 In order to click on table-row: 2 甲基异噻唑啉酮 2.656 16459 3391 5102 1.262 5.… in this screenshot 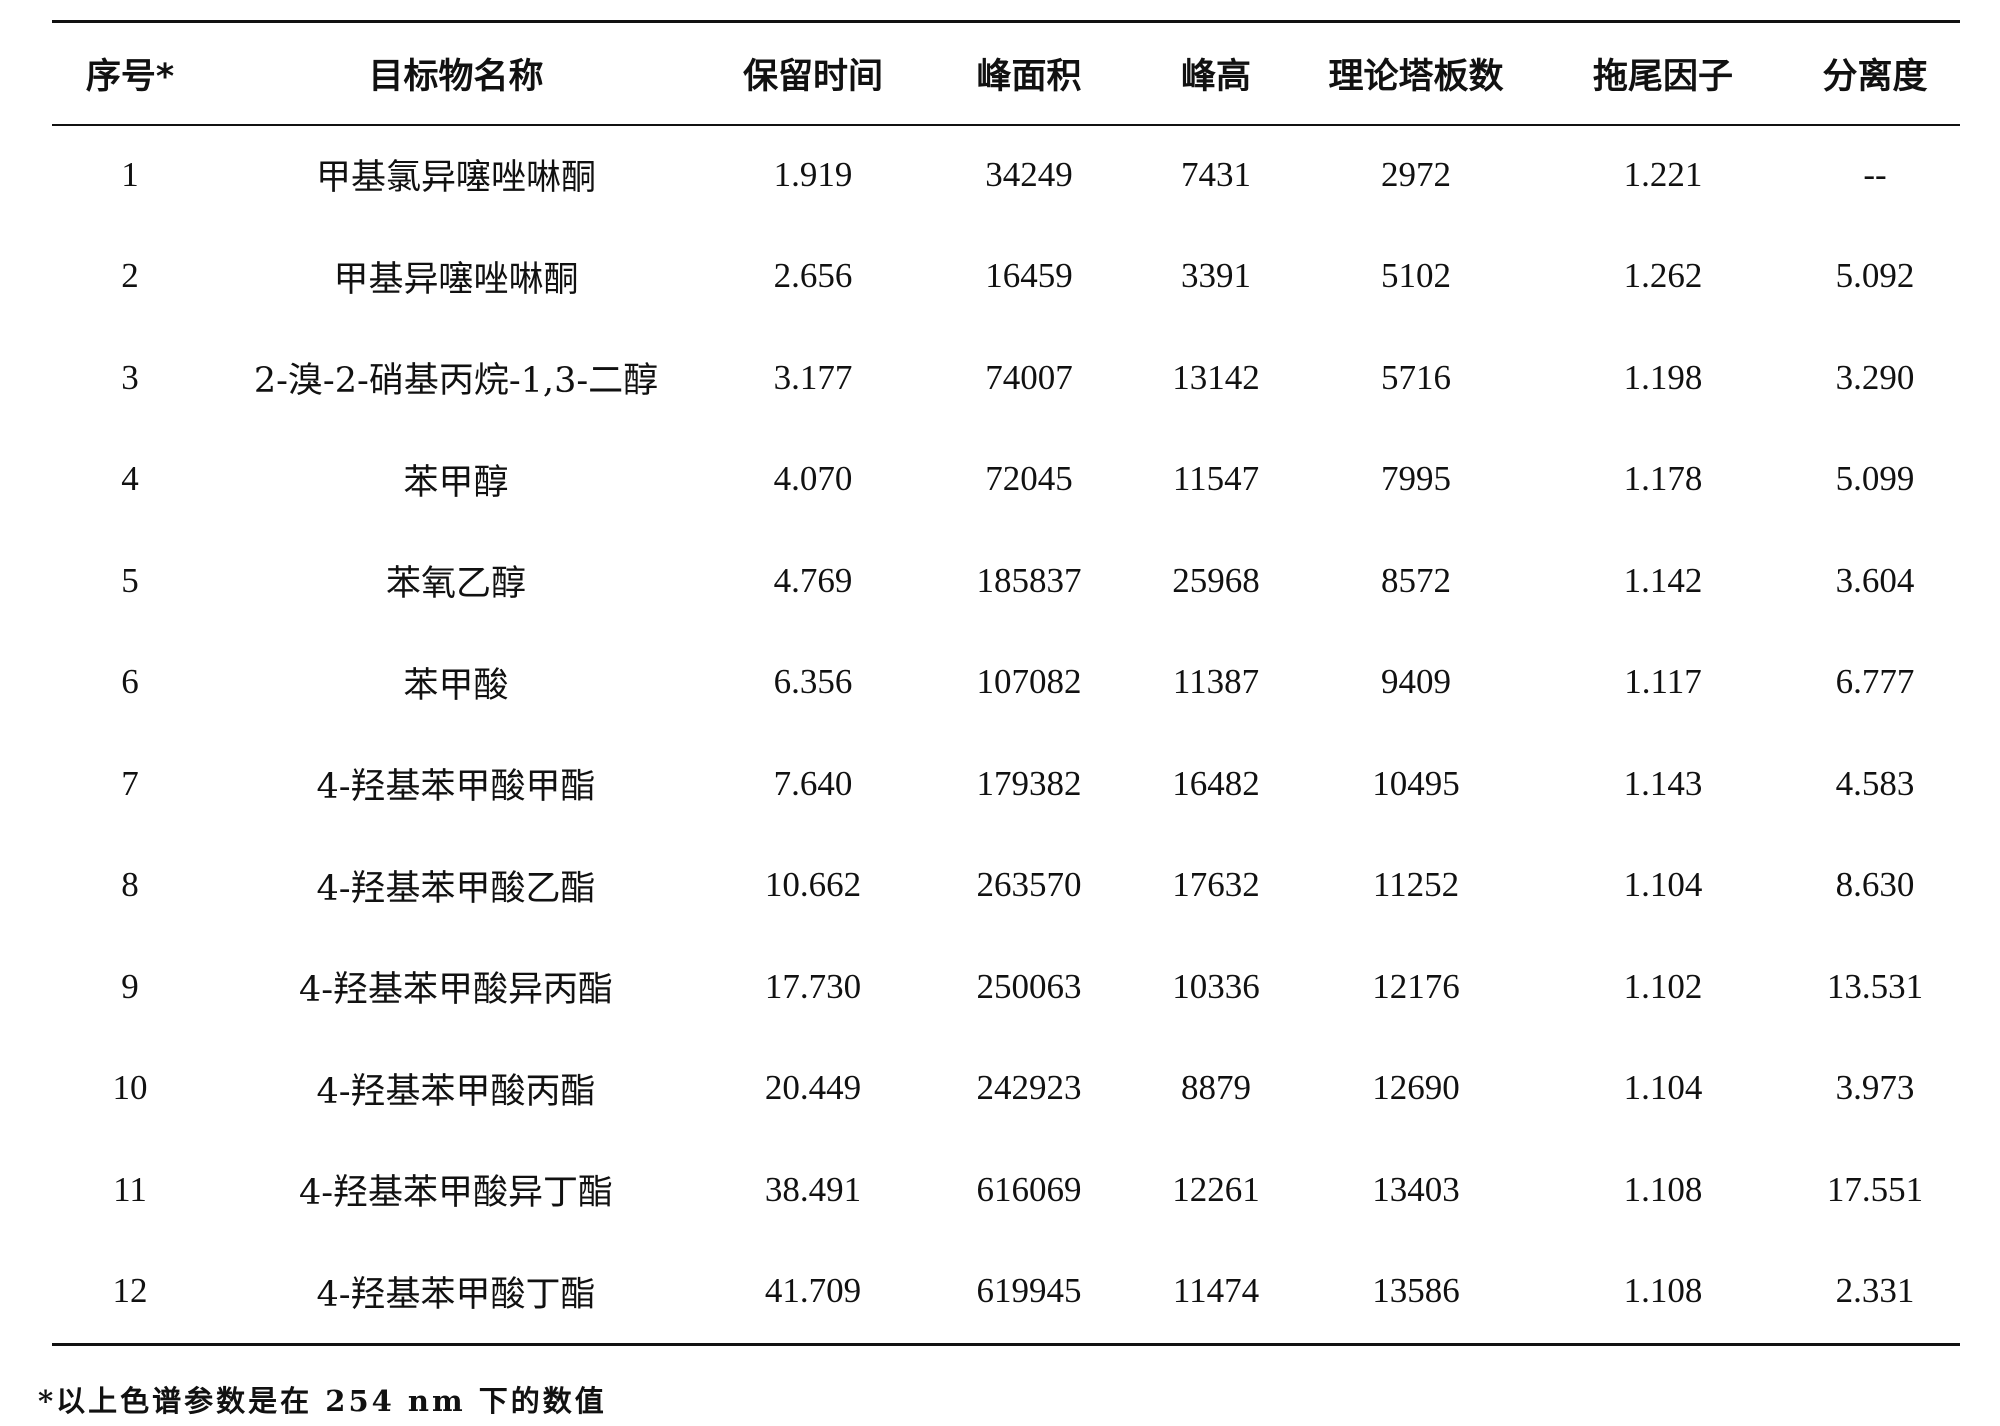, I will do `click(1006, 277)`.